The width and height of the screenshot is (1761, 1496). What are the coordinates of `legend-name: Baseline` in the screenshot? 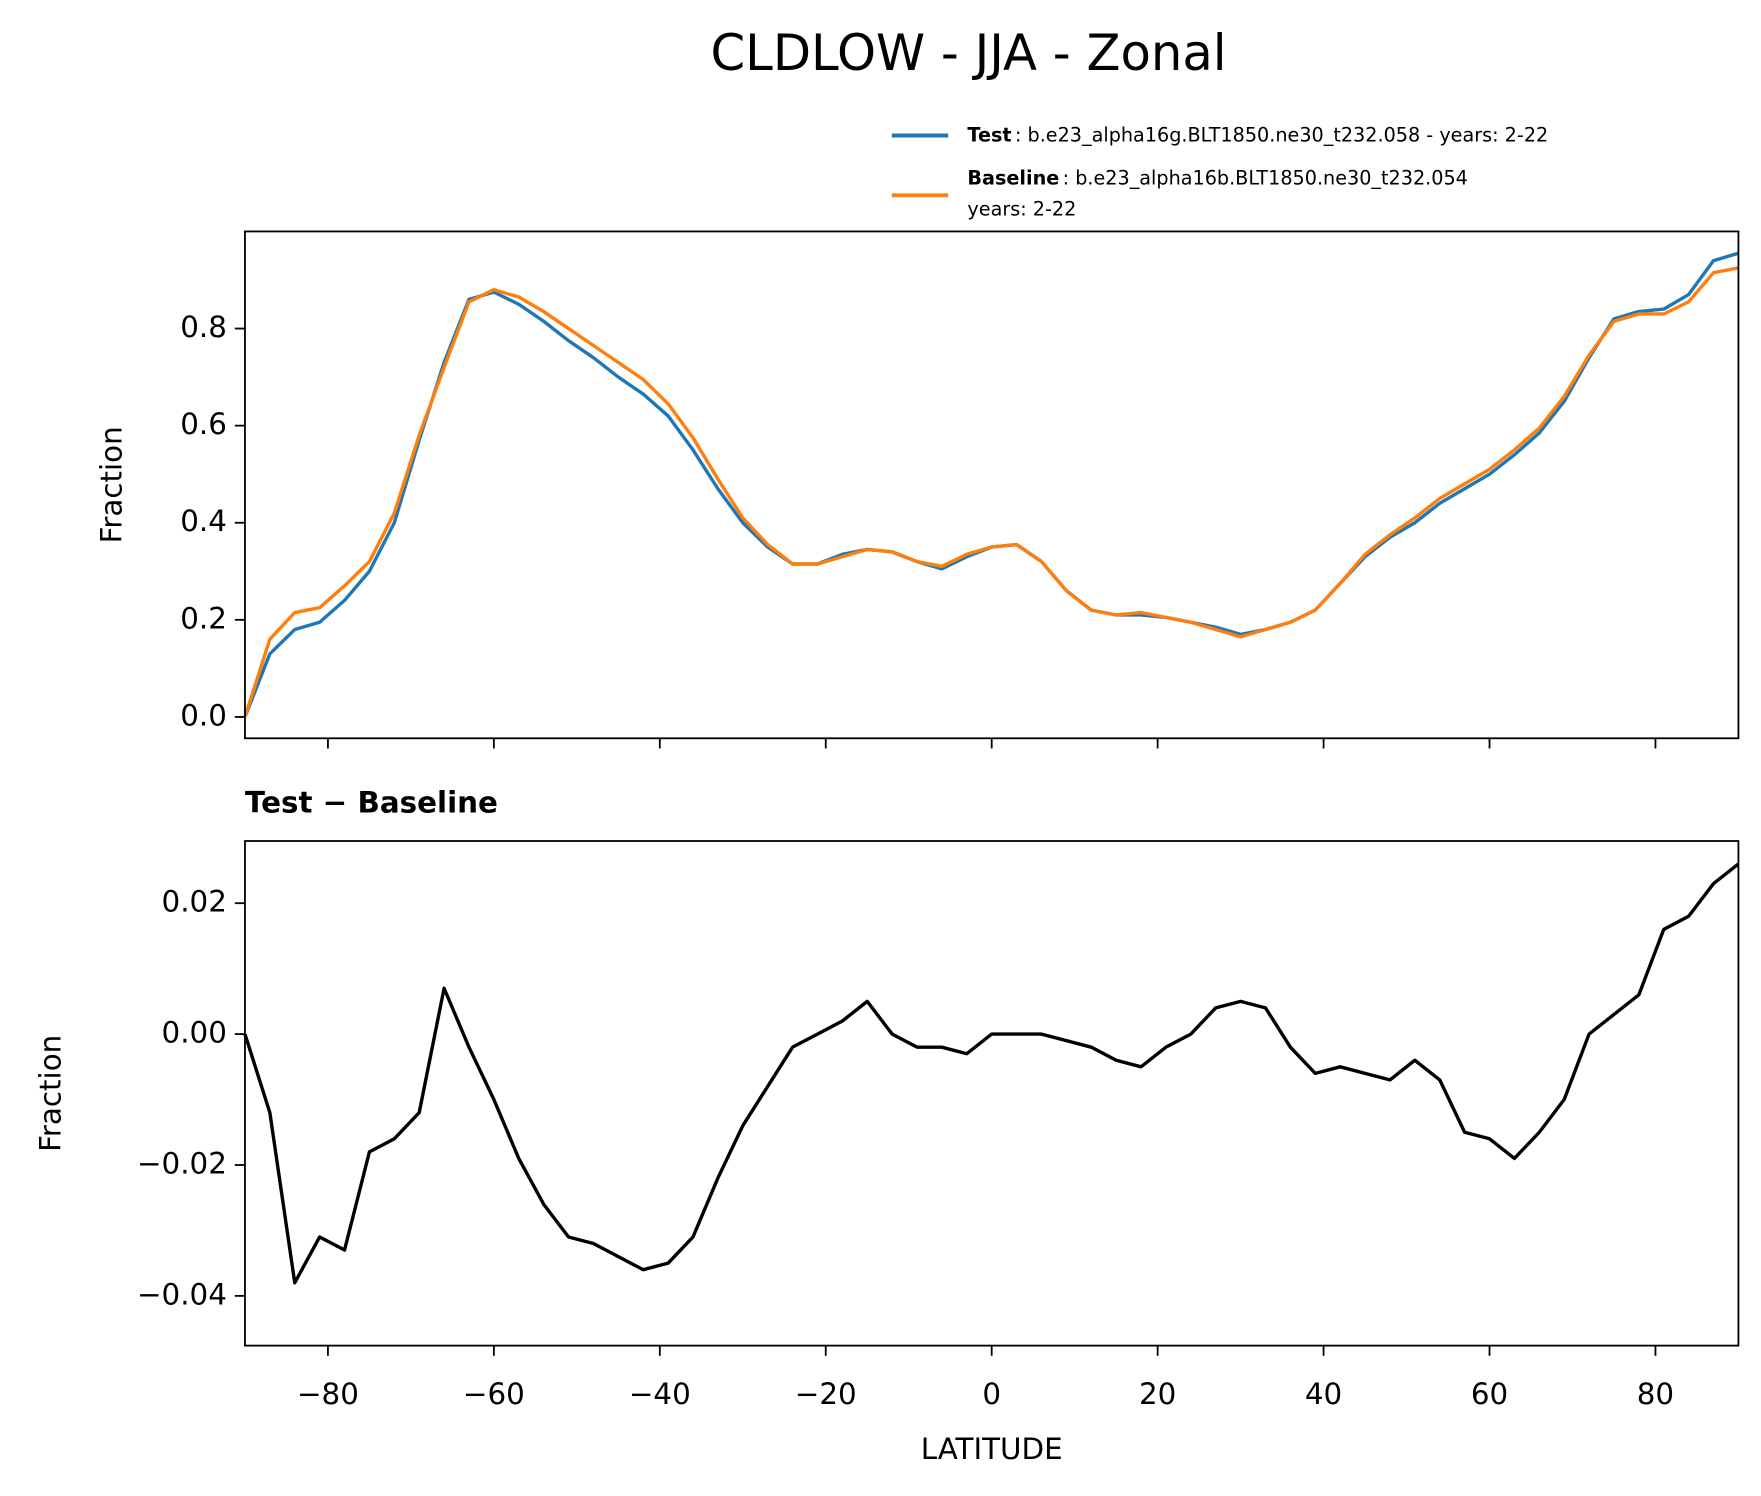 It's located at (1013, 177).